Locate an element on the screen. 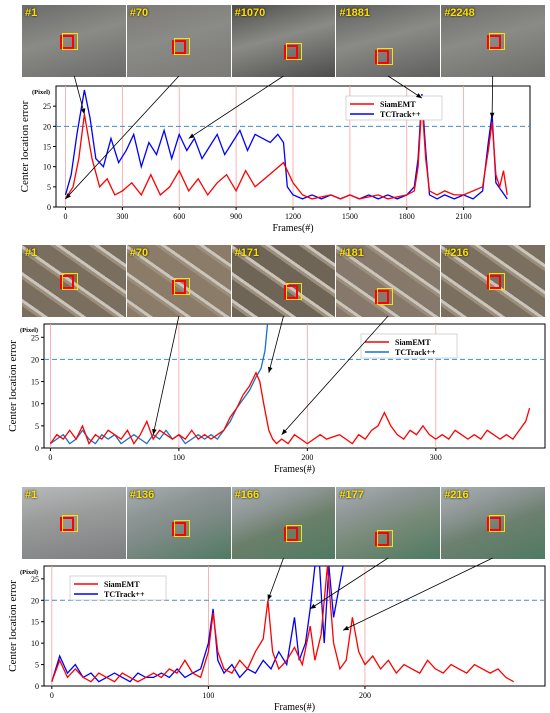 This screenshot has width=550, height=713. x-tick-label: 900 is located at coordinates (236, 216).